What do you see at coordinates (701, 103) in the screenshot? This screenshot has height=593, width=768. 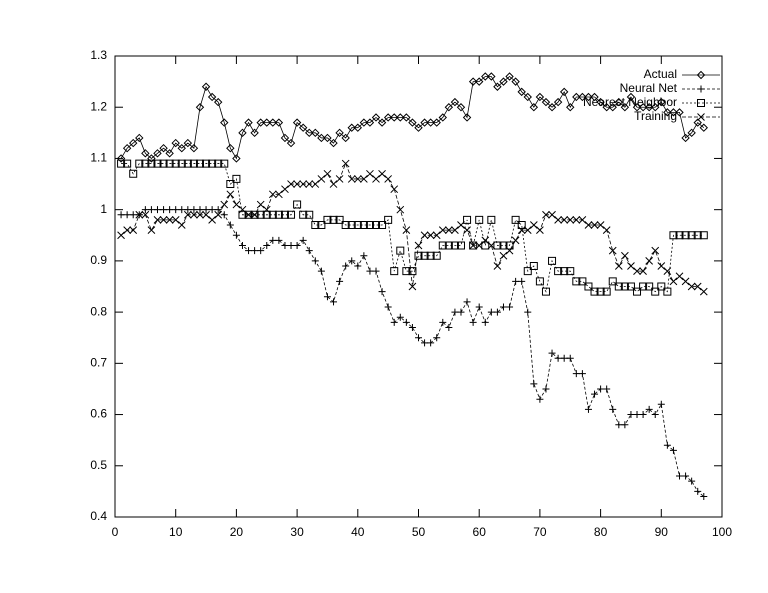 I see `legend-marker` at bounding box center [701, 103].